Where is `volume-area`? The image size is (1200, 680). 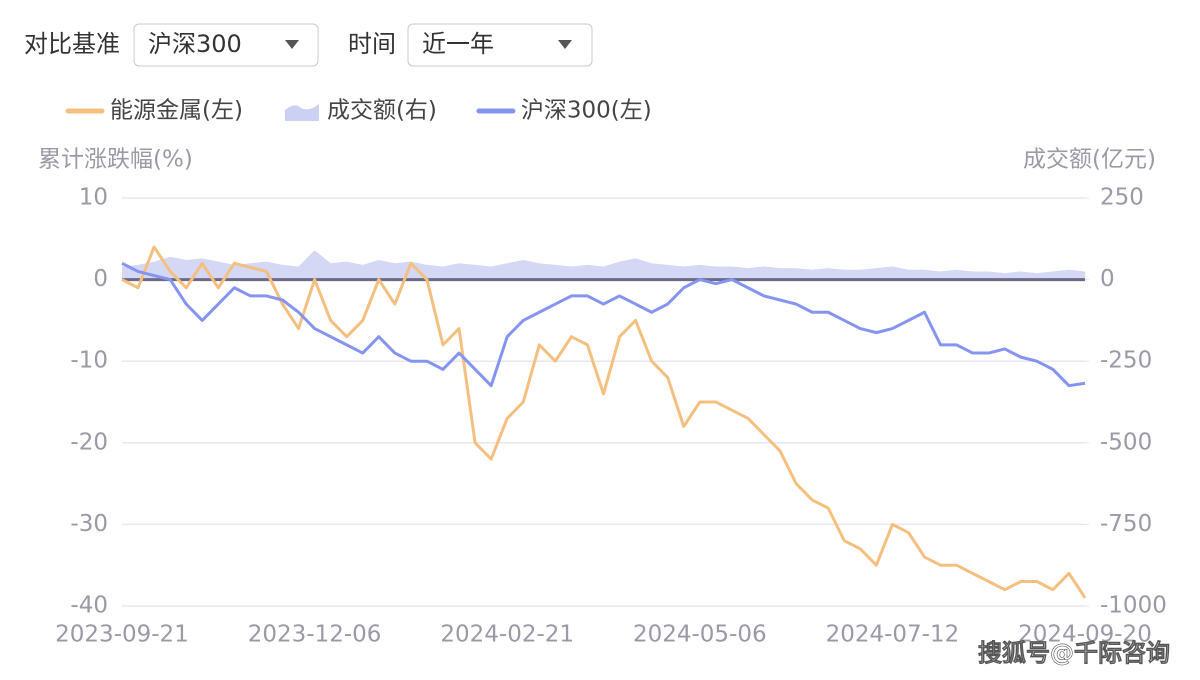 volume-area is located at coordinates (603, 265).